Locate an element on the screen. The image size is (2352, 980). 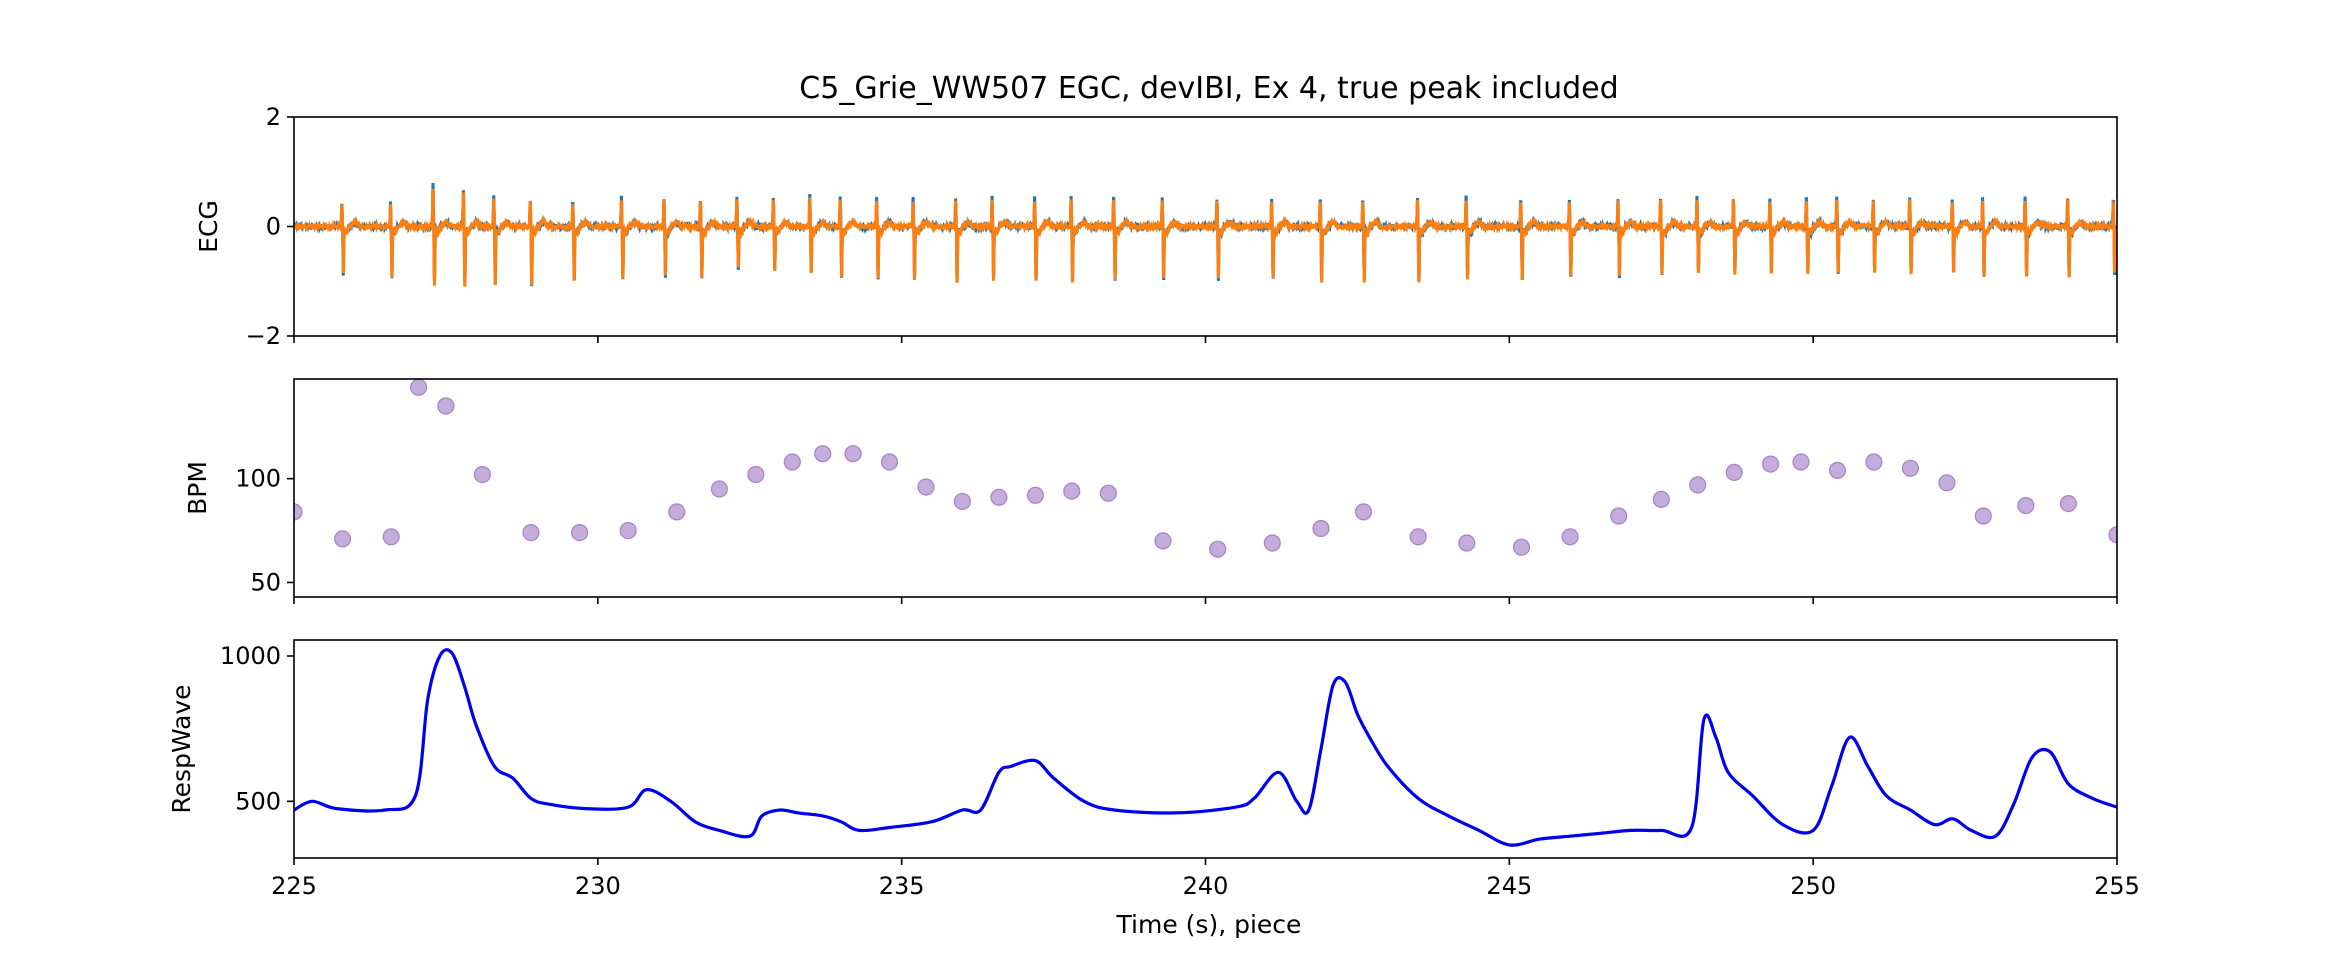
x-tick-label: 245 is located at coordinates (1509, 886).